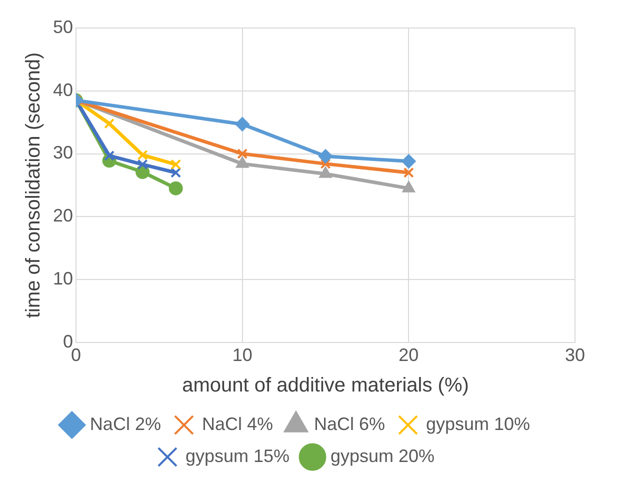 Image resolution: width=623 pixels, height=494 pixels. Describe the element at coordinates (575, 355) in the screenshot. I see `x-tick-label: 30` at that location.